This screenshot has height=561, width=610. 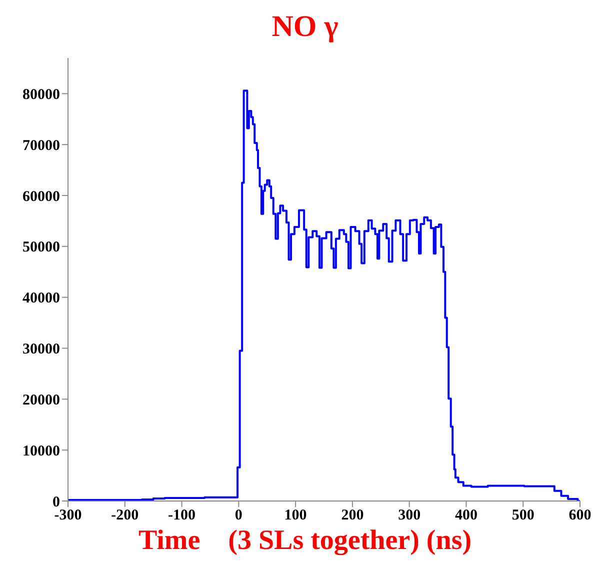 What do you see at coordinates (41, 196) in the screenshot?
I see `y-tick-label: 60000` at bounding box center [41, 196].